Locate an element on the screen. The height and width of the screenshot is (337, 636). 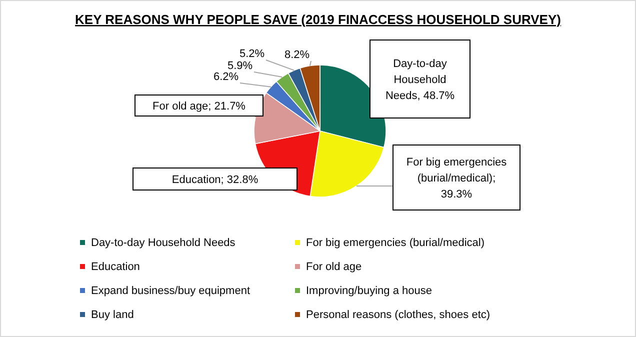
legend-label: Personal reasons (clothes, shoes etc) is located at coordinates (398, 315).